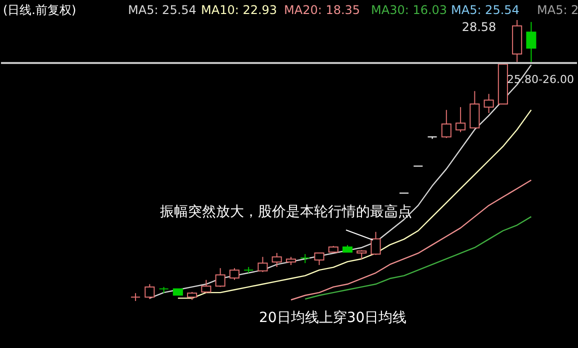 This screenshot has height=348, width=578. I want to click on text: MA5: 2, so click(557, 10).